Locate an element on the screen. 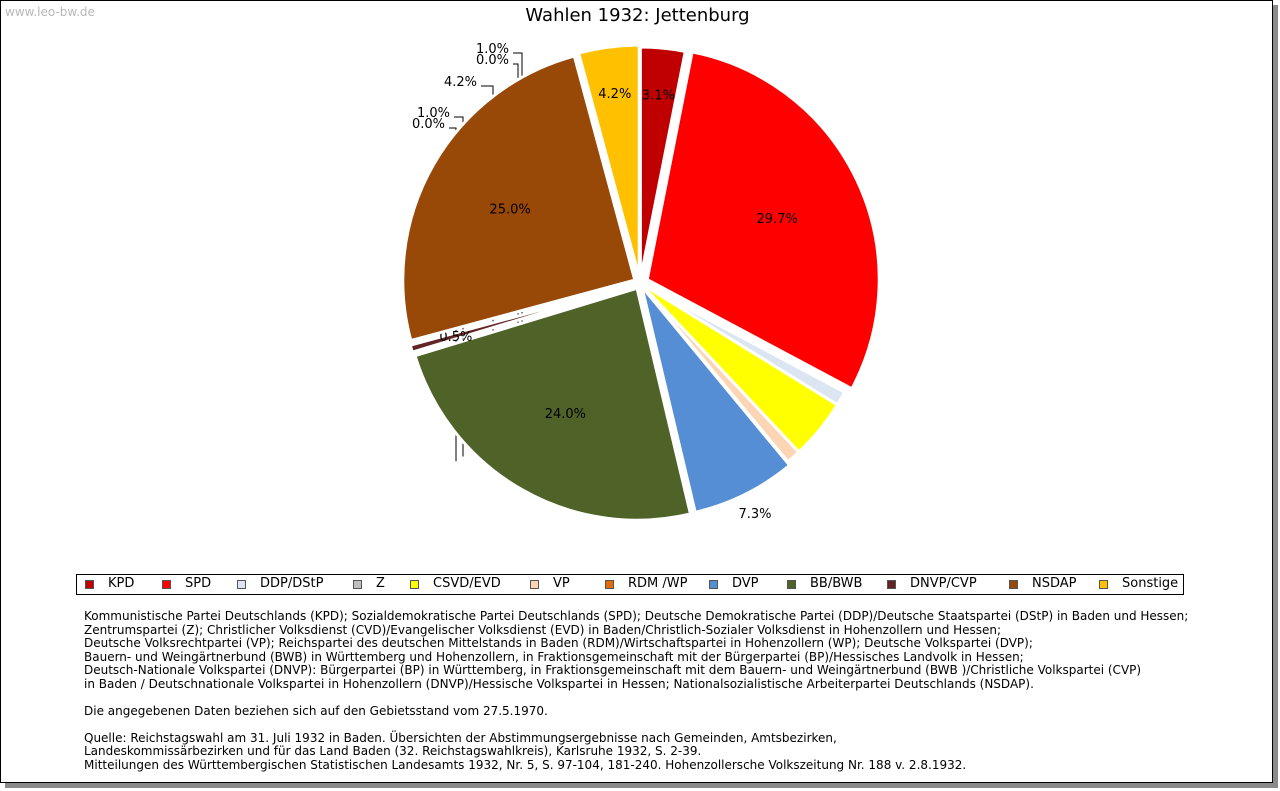 The image size is (1280, 791). pie-label-rdm-wp: 0.0% is located at coordinates (428, 124).